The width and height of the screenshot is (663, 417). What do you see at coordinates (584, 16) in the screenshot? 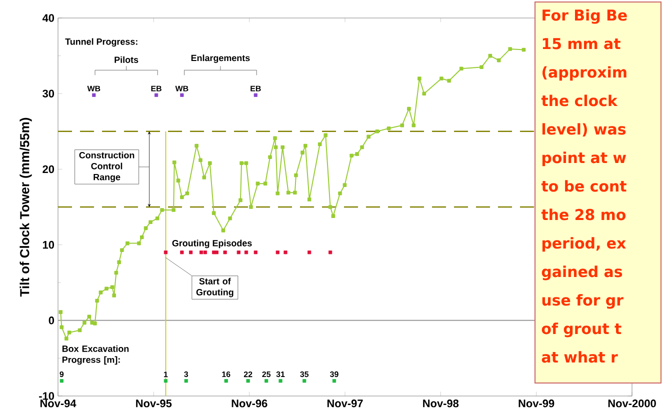
I see `annotation: For Big Be` at bounding box center [584, 16].